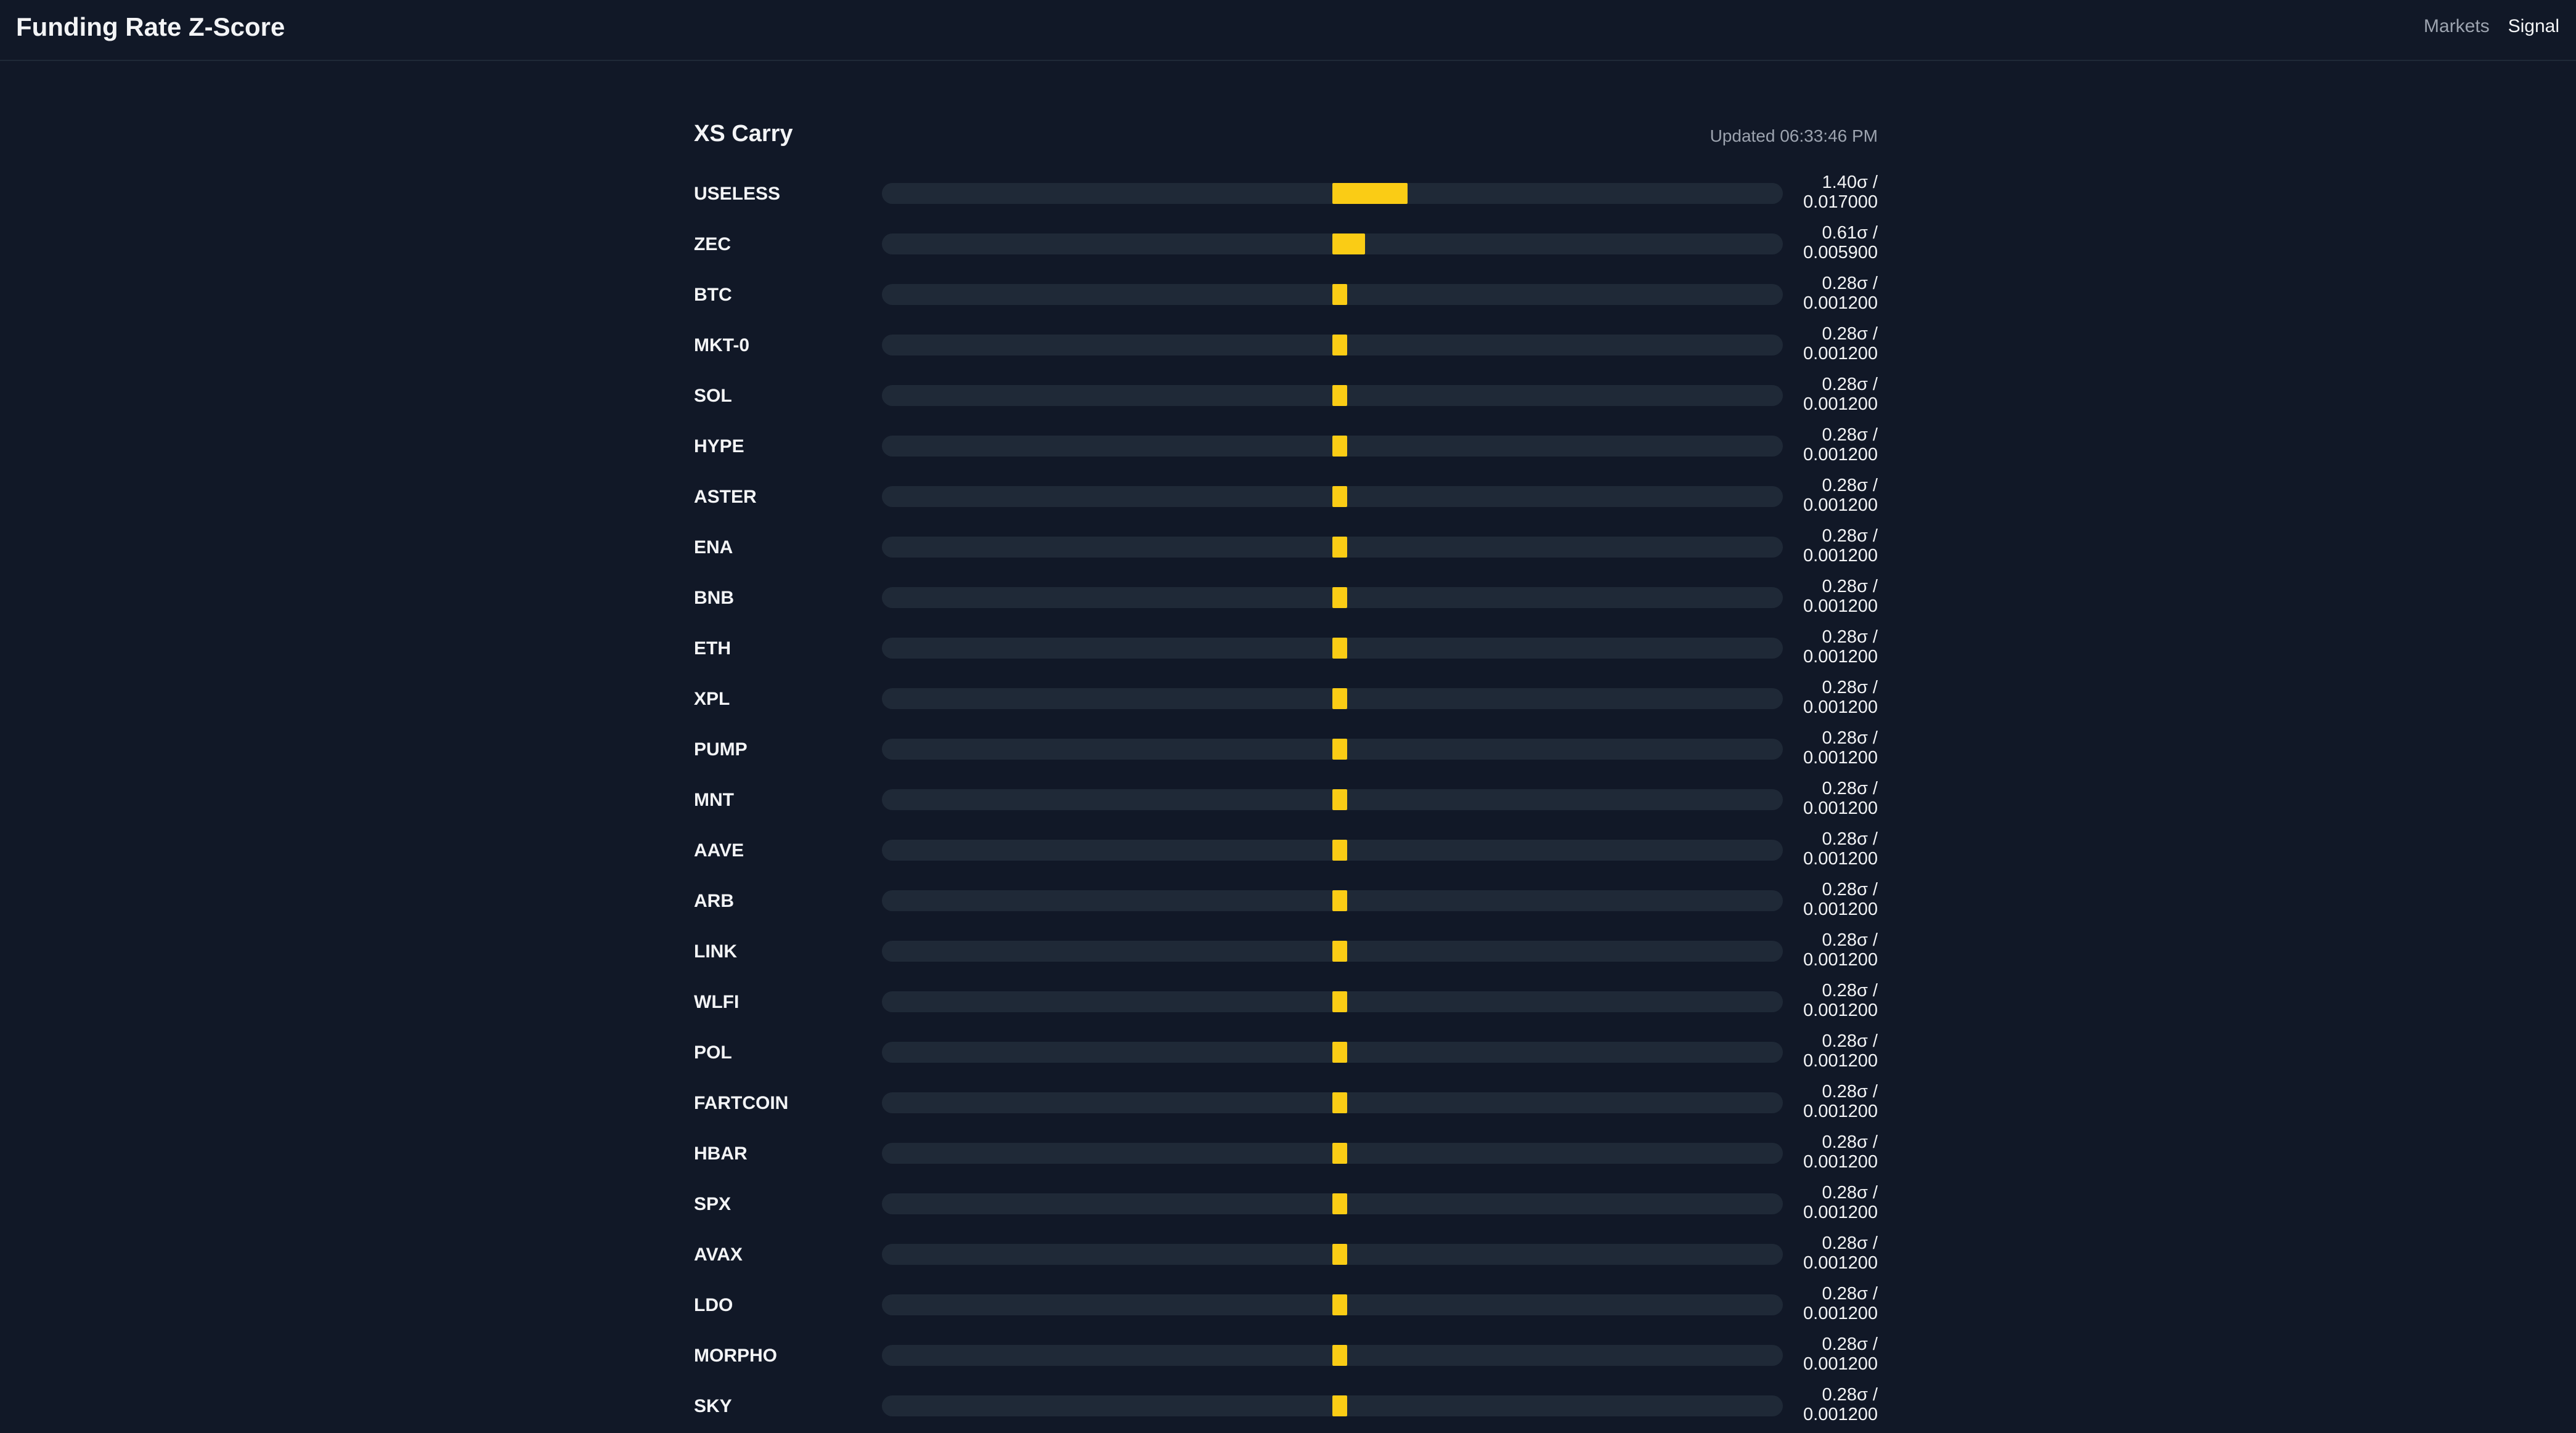  Describe the element at coordinates (1794, 135) in the screenshot. I see `updated-timestamp: Updated 06:33:46 PM` at that location.